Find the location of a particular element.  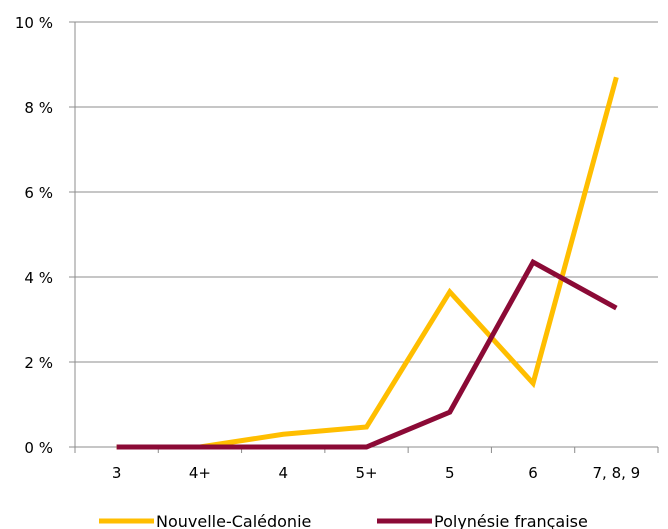

x-tick-label: 5 is located at coordinates (450, 473).